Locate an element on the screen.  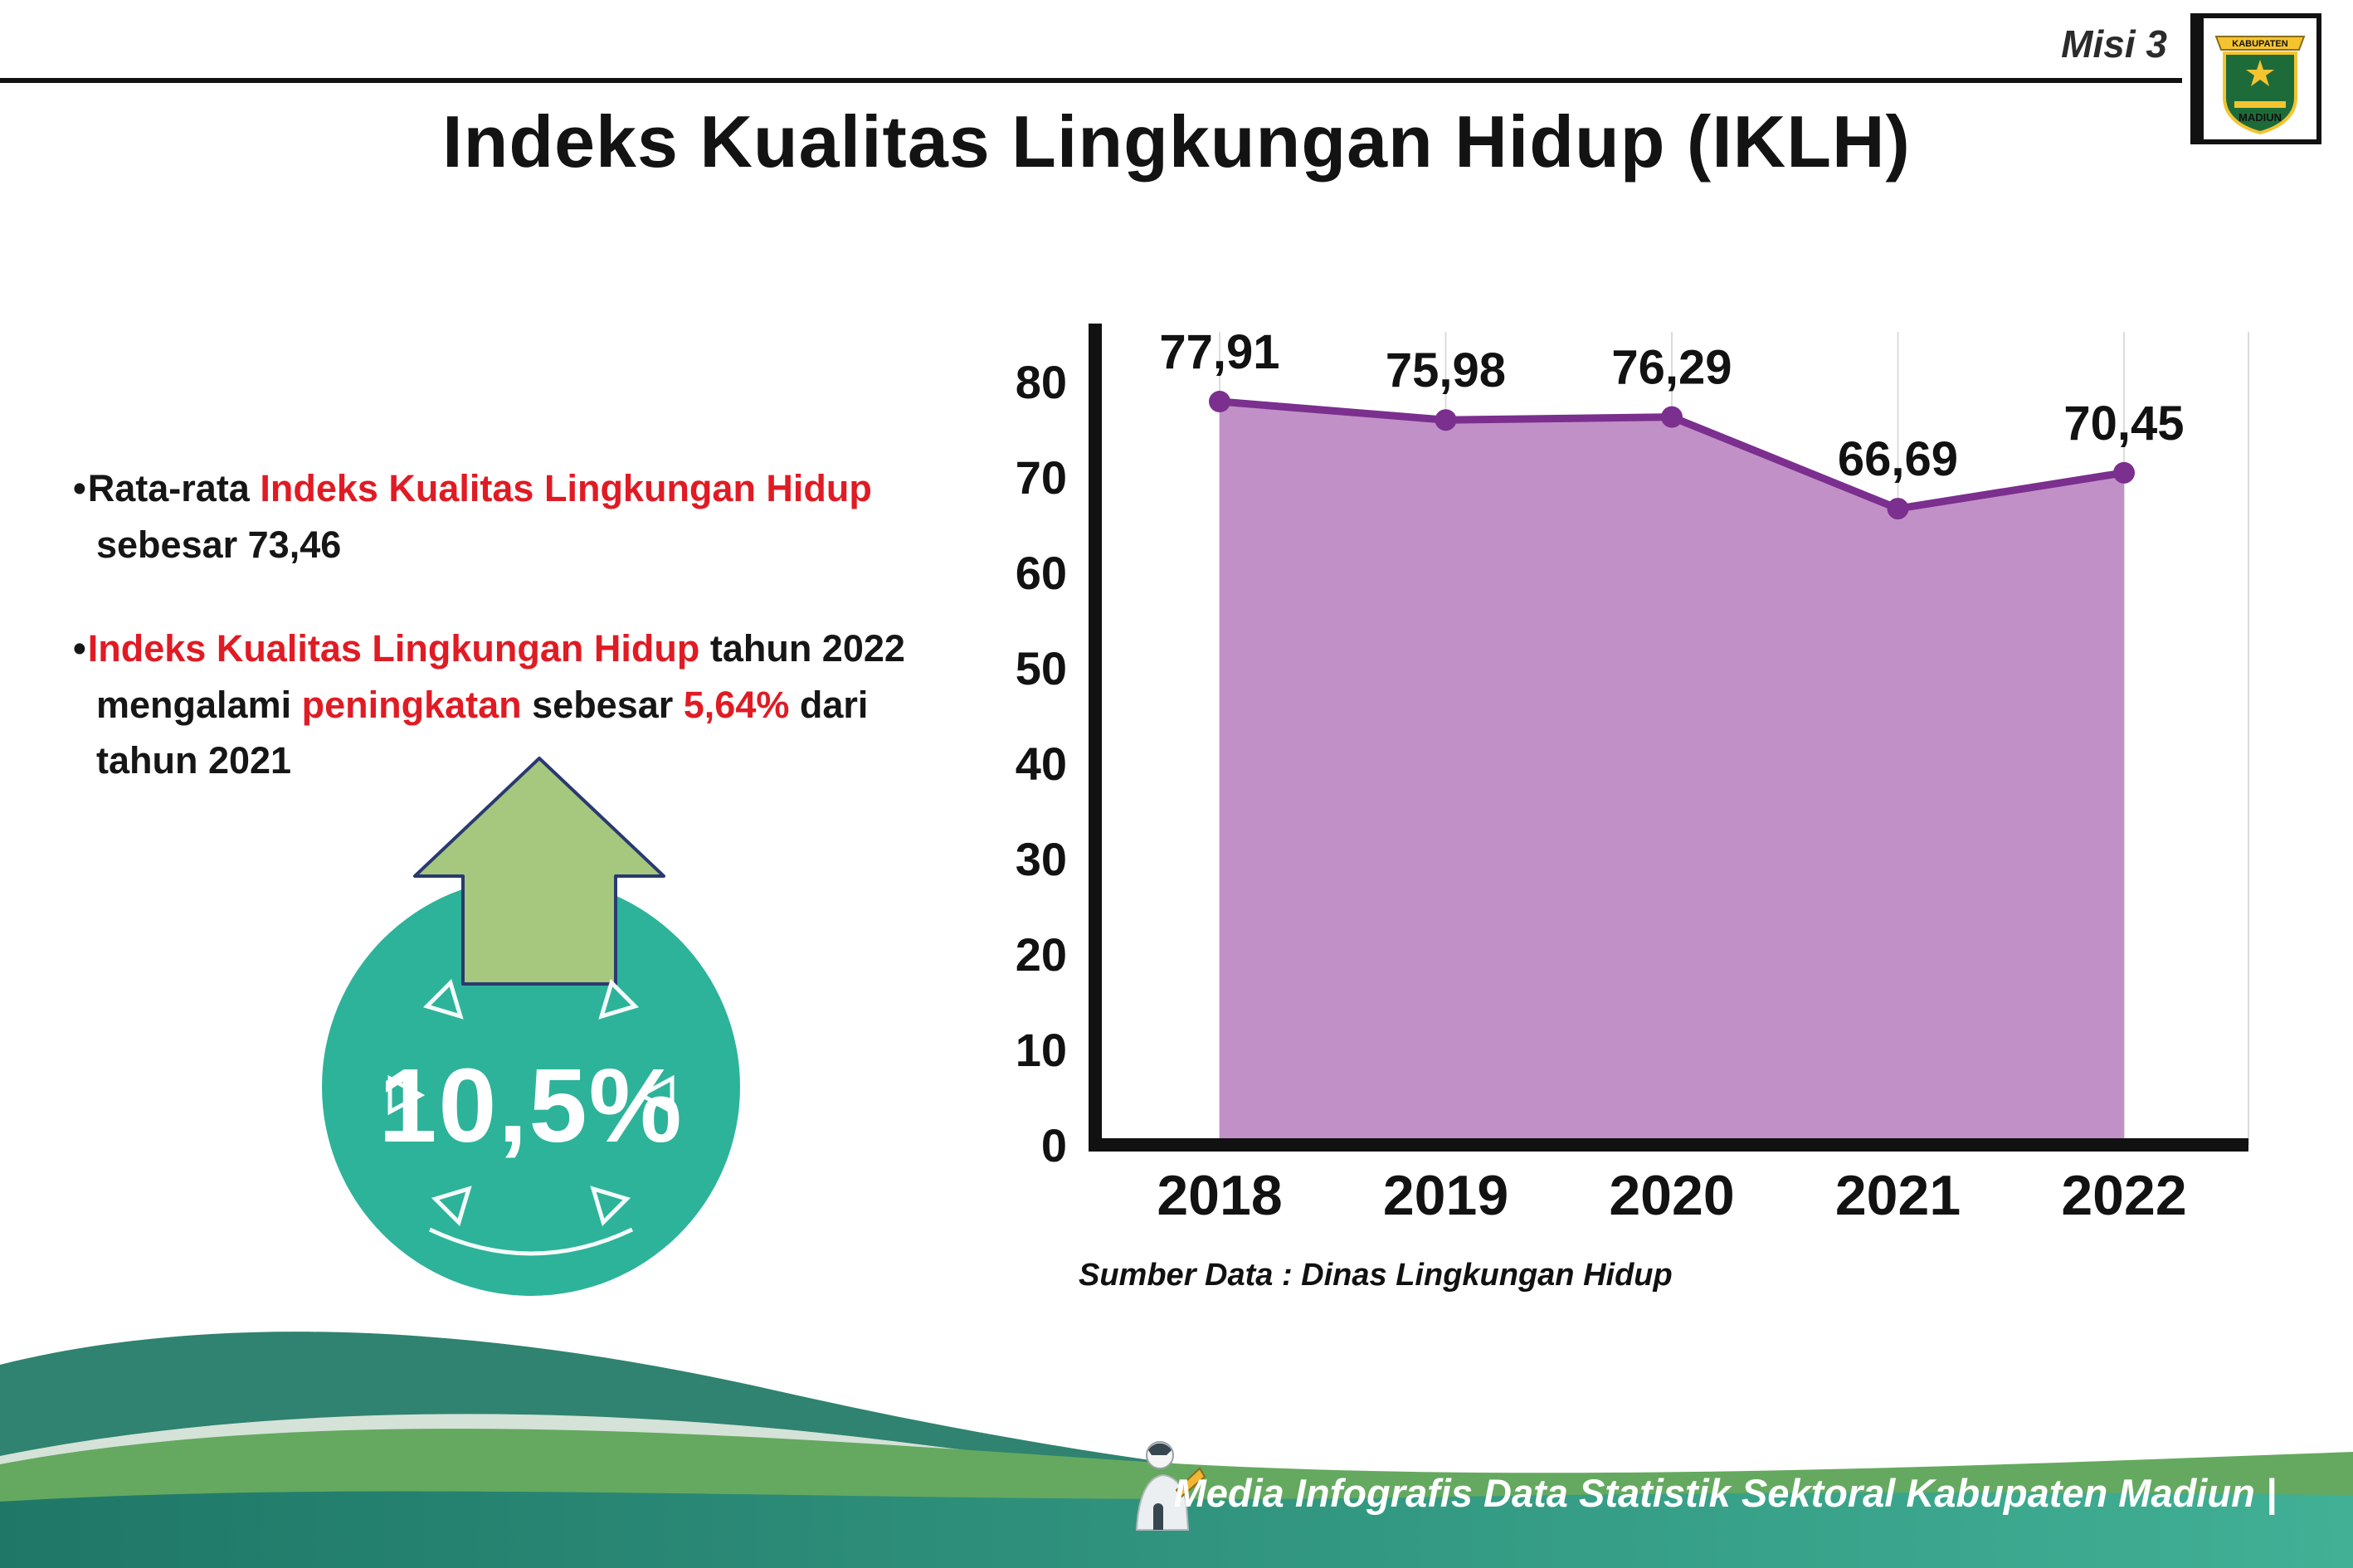
regency-logo: KABUPATEN MADIUN is located at coordinates (2255, 78).